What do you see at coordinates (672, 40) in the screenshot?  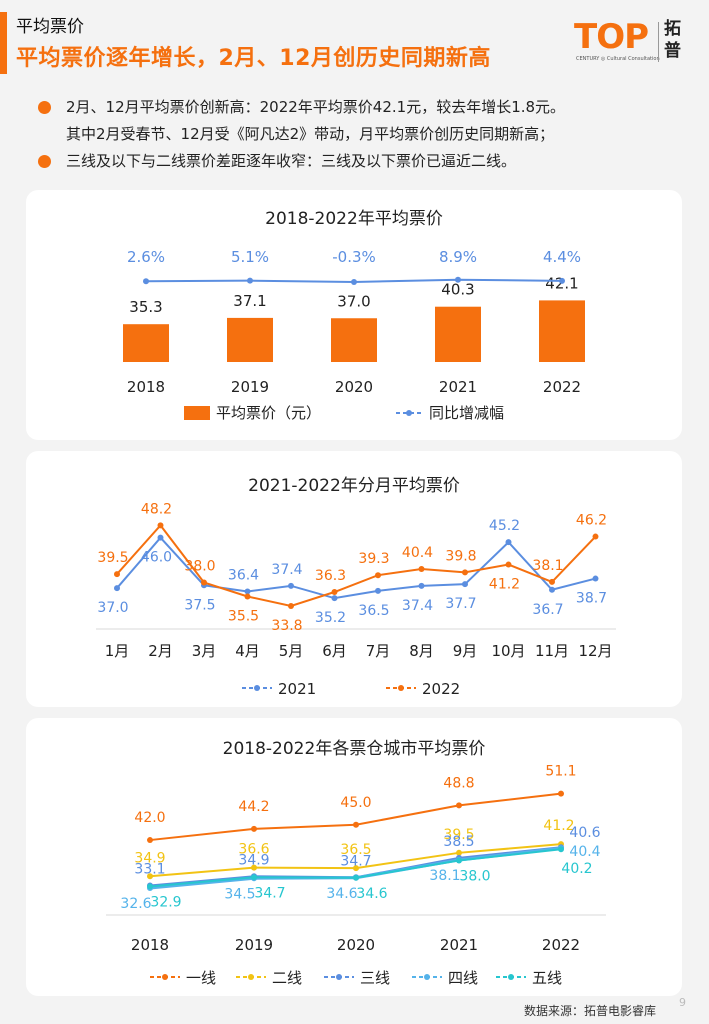 I see `logo-chinese: 拓普` at bounding box center [672, 40].